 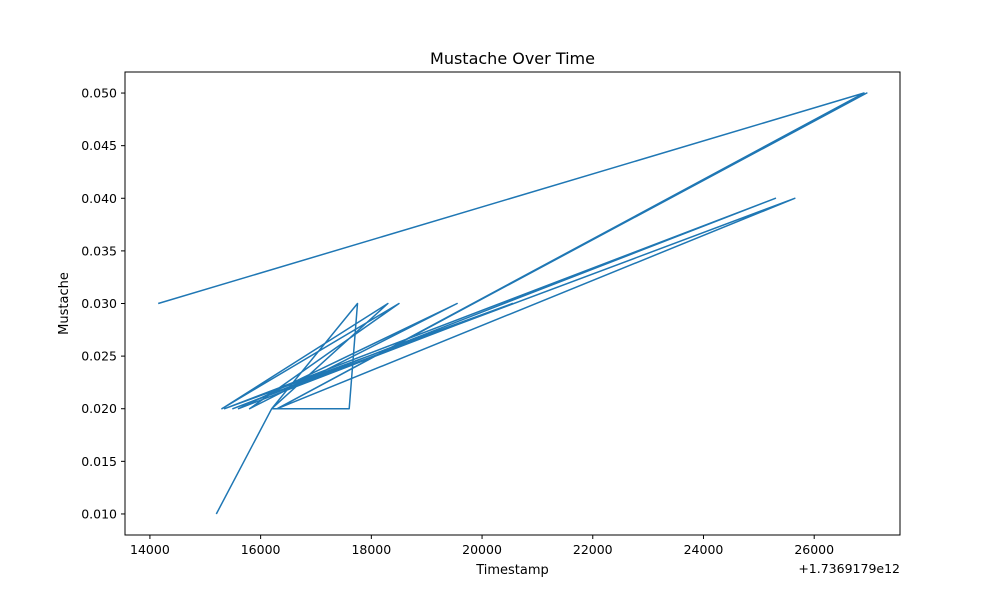 What do you see at coordinates (64, 303) in the screenshot?
I see `y-axis-label: Mustache` at bounding box center [64, 303].